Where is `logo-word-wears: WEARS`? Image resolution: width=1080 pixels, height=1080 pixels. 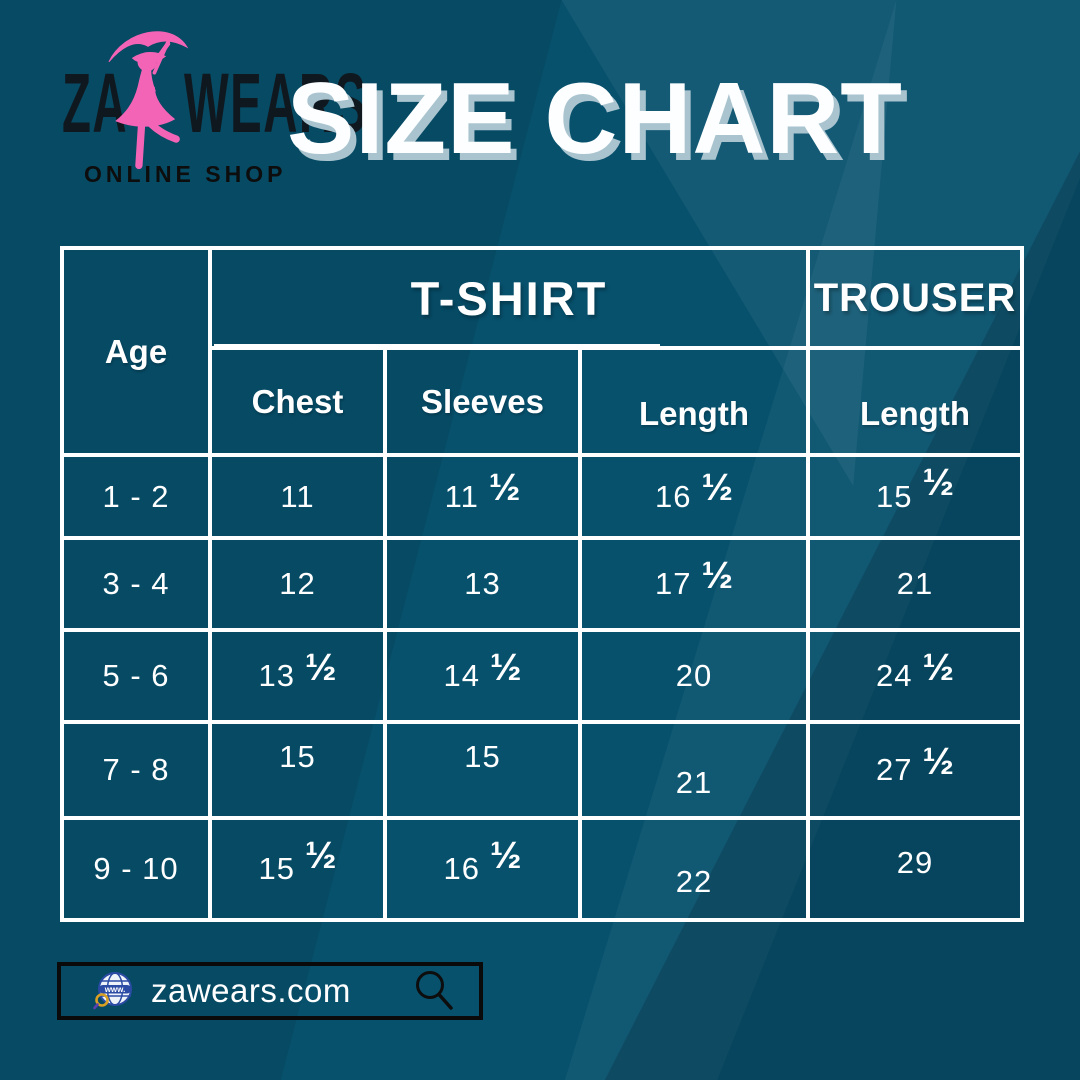
logo-word-wears: WEARS is located at coordinates (276, 103).